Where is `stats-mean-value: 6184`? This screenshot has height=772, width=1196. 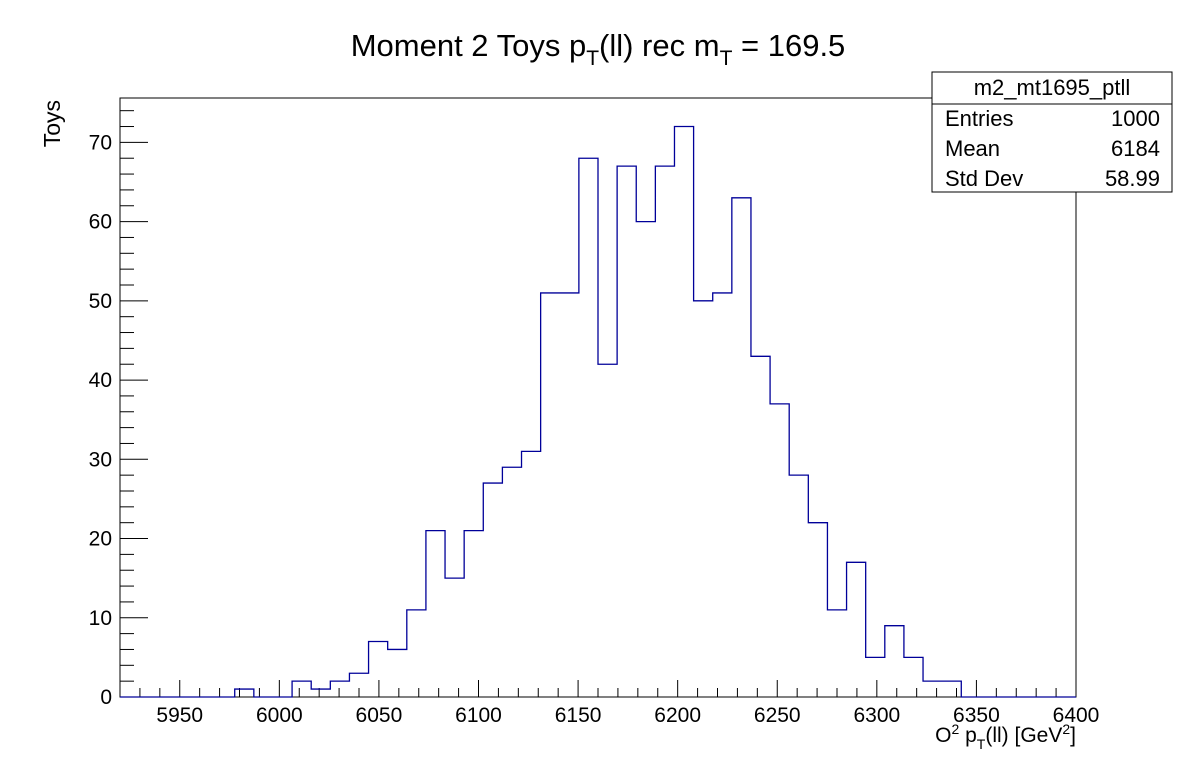 stats-mean-value: 6184 is located at coordinates (1135, 148).